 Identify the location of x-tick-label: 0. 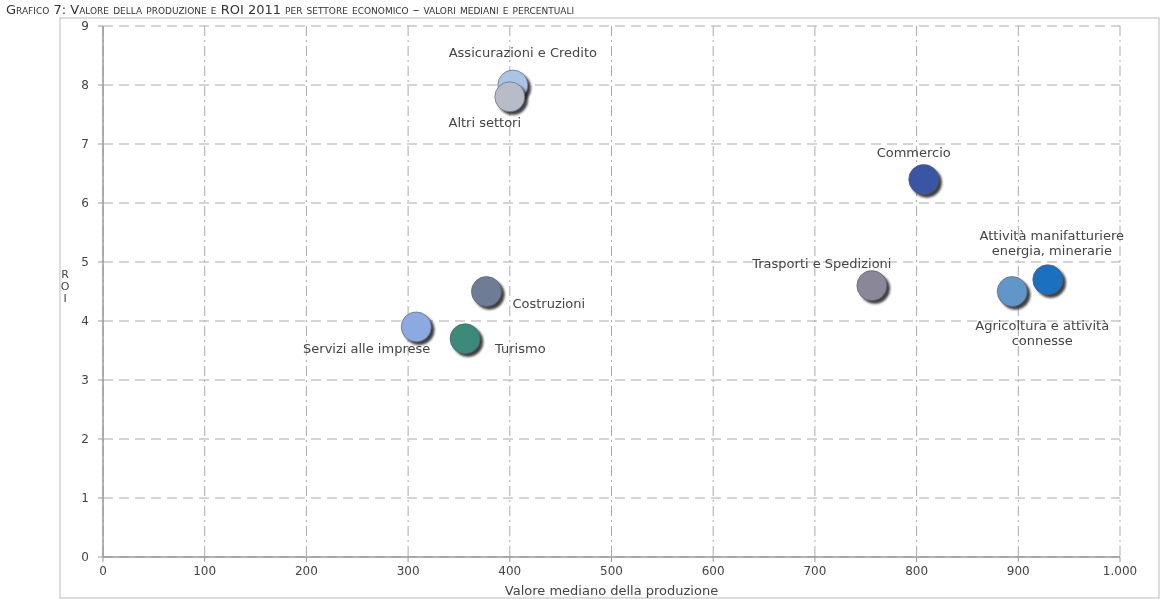
(103, 571).